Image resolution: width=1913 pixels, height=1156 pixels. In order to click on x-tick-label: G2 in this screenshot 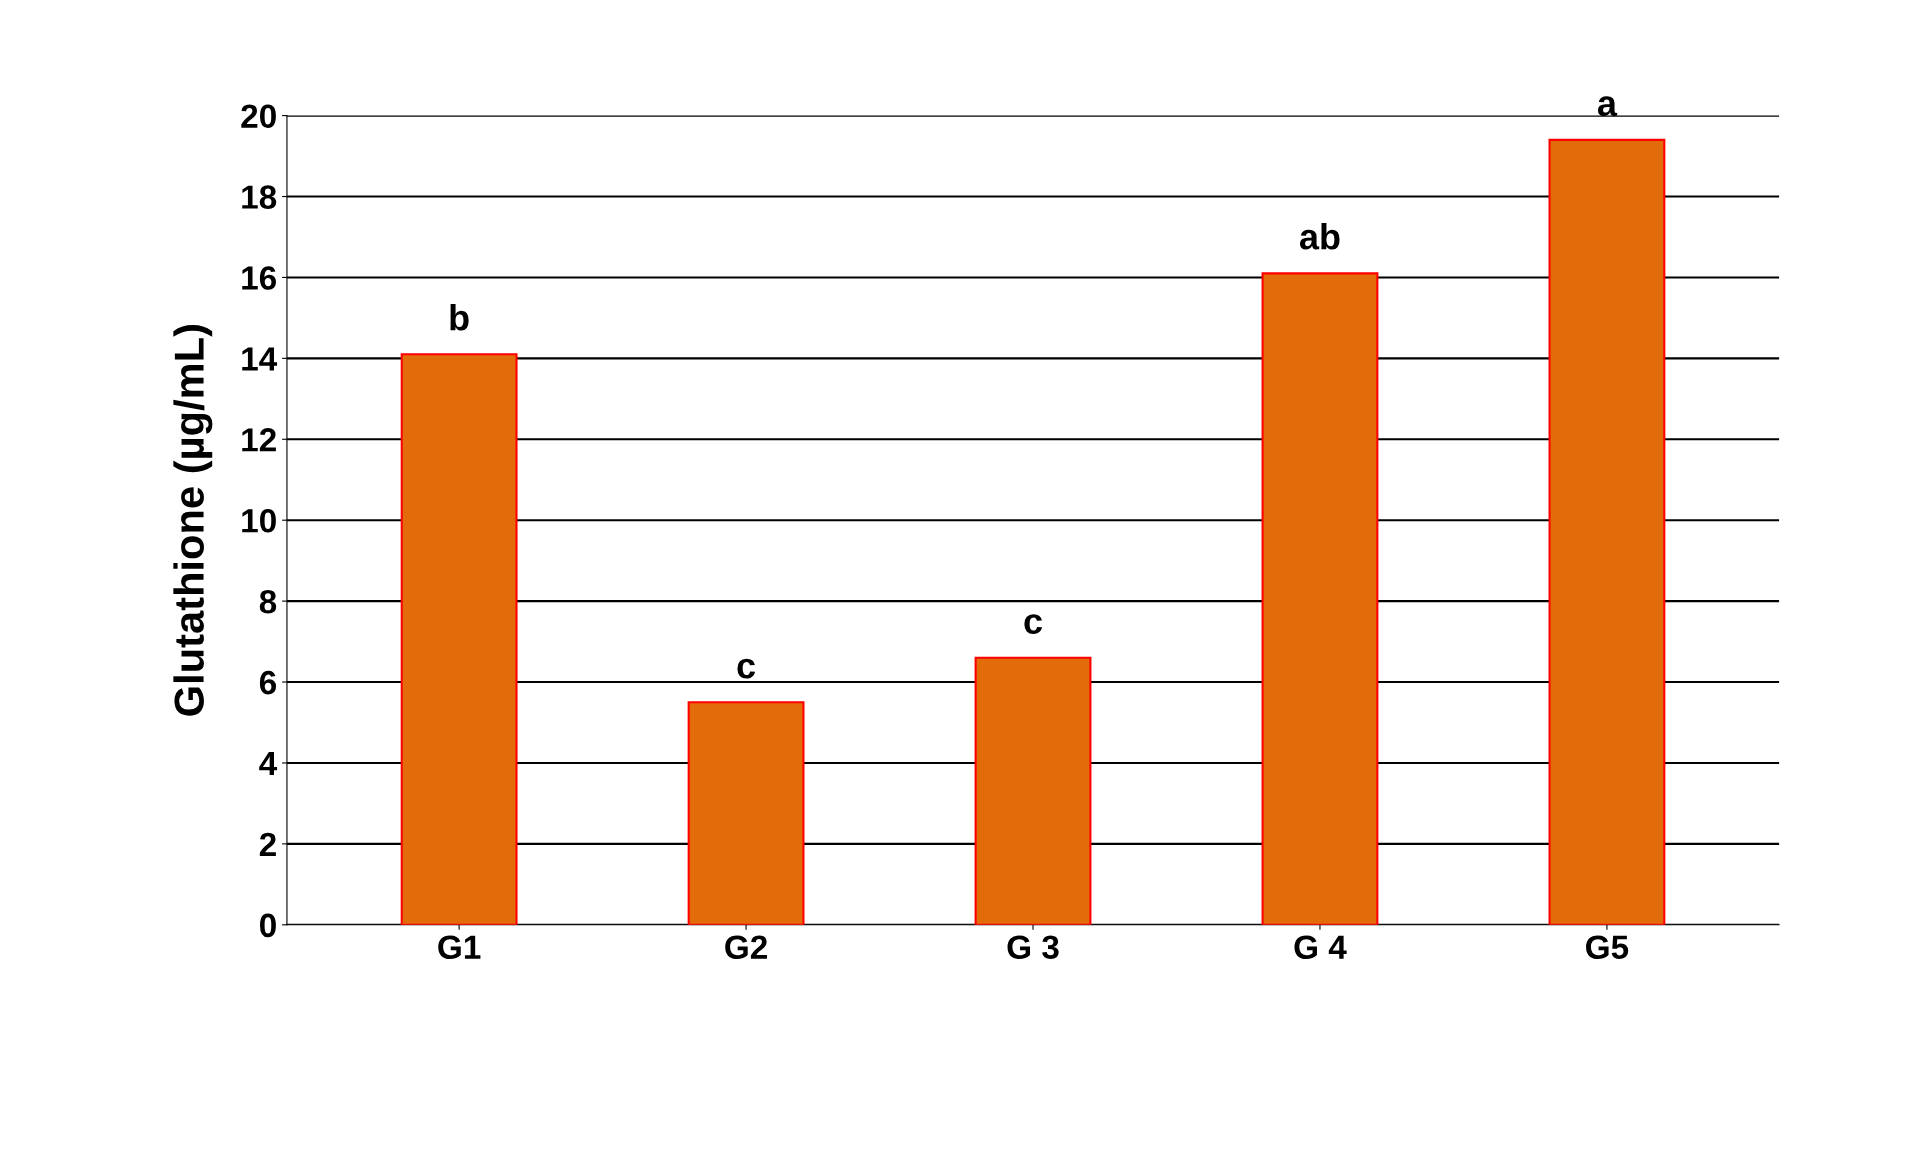, I will do `click(746, 947)`.